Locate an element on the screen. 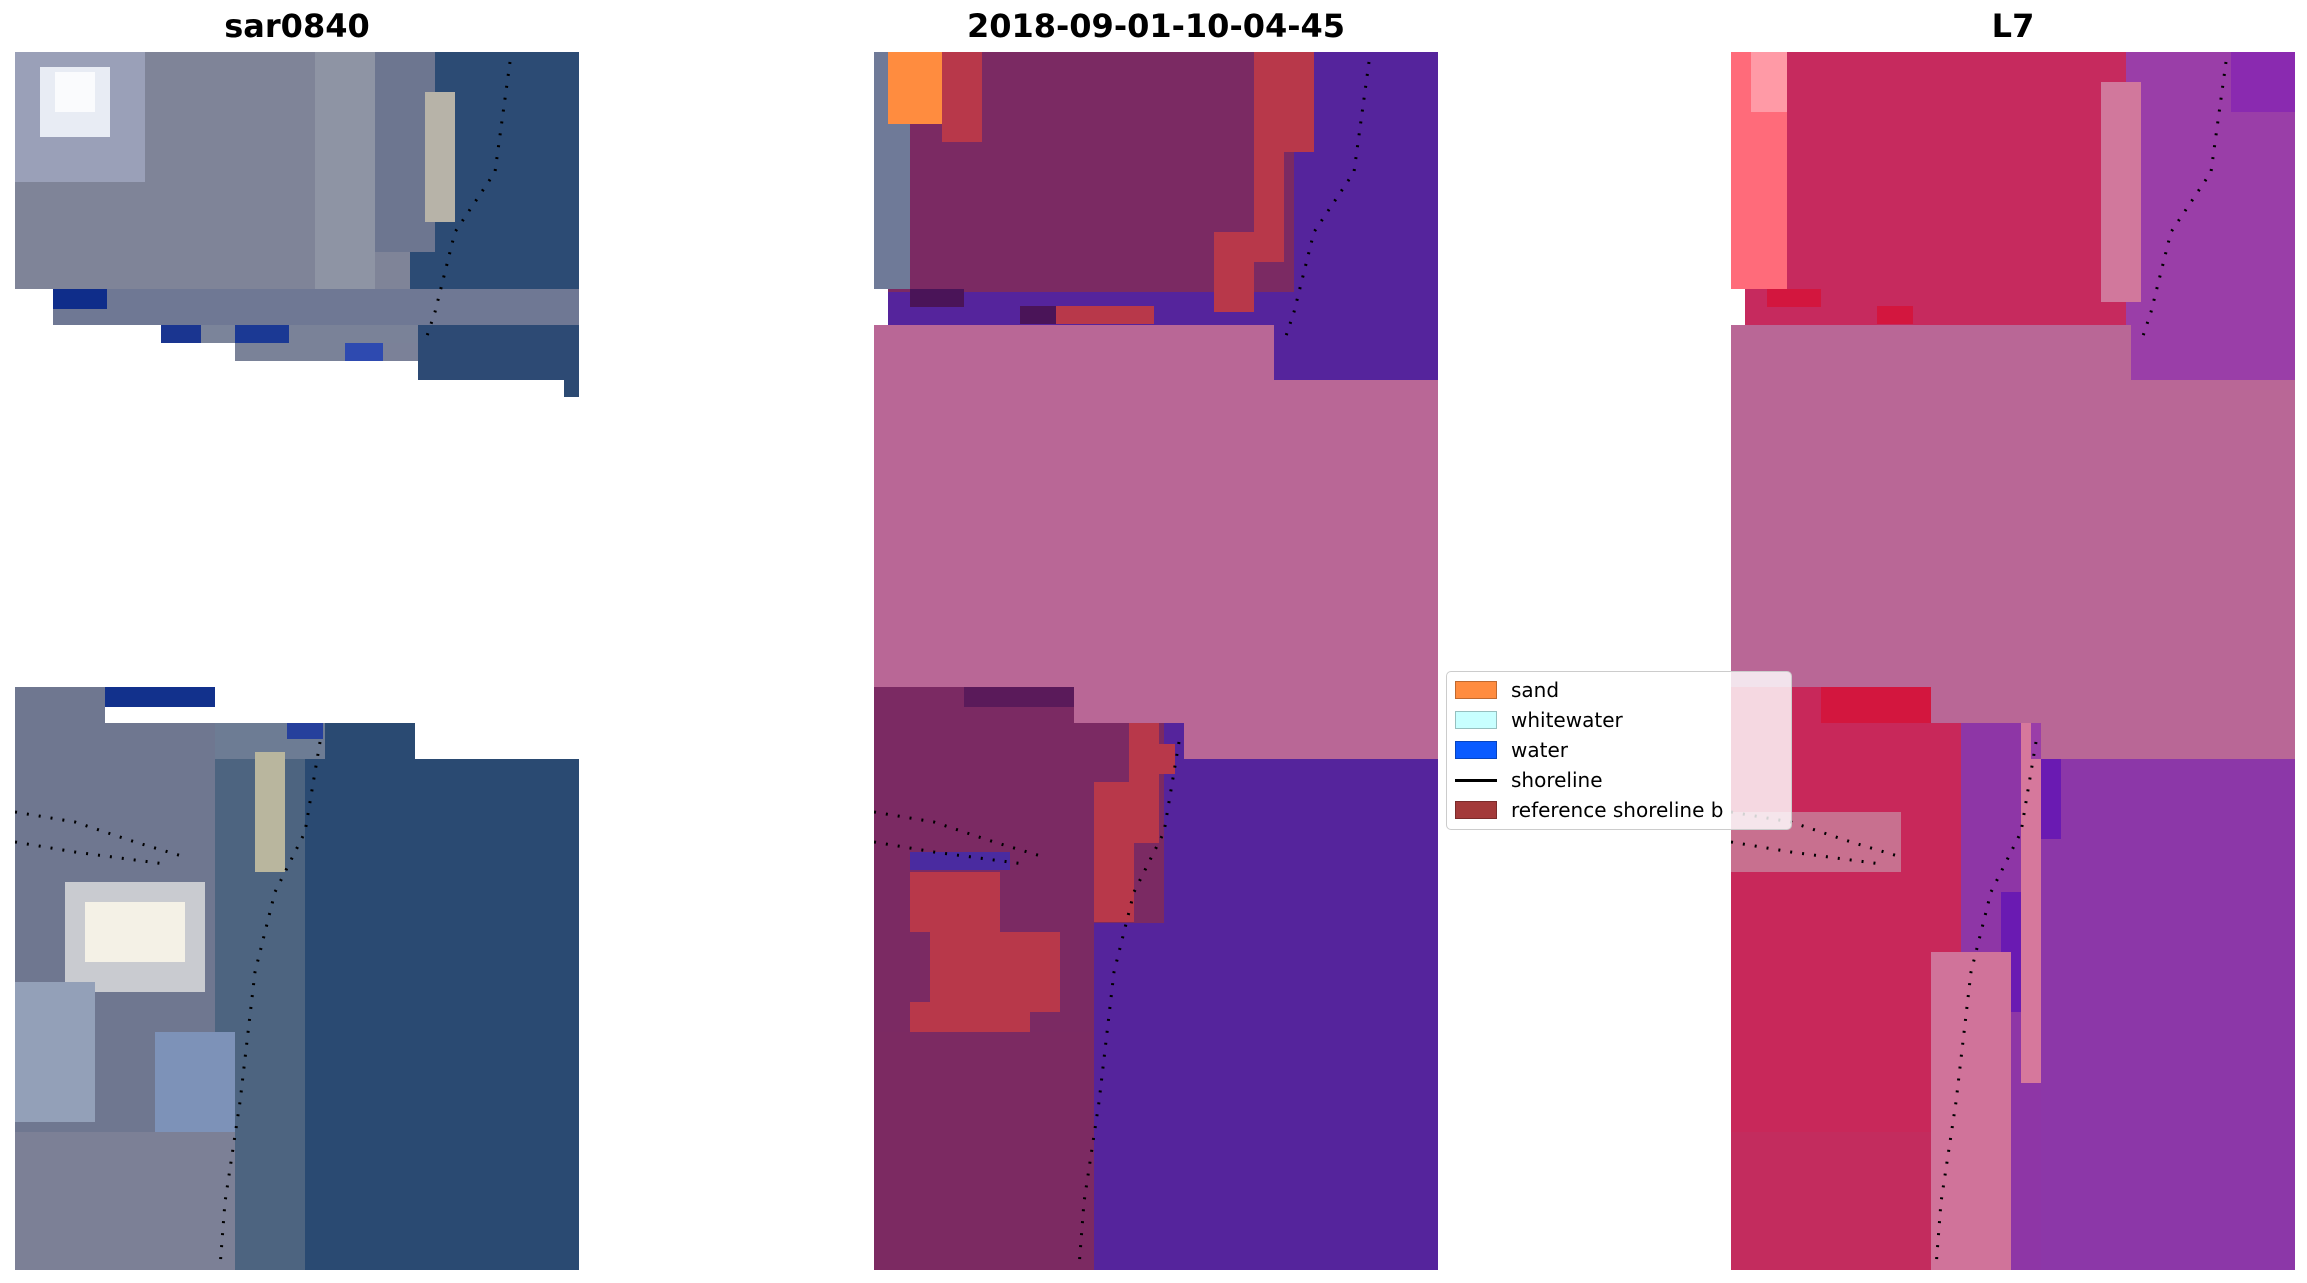 Image resolution: width=2307 pixels, height=1283 pixels. legend-label-water: water is located at coordinates (1539, 750).